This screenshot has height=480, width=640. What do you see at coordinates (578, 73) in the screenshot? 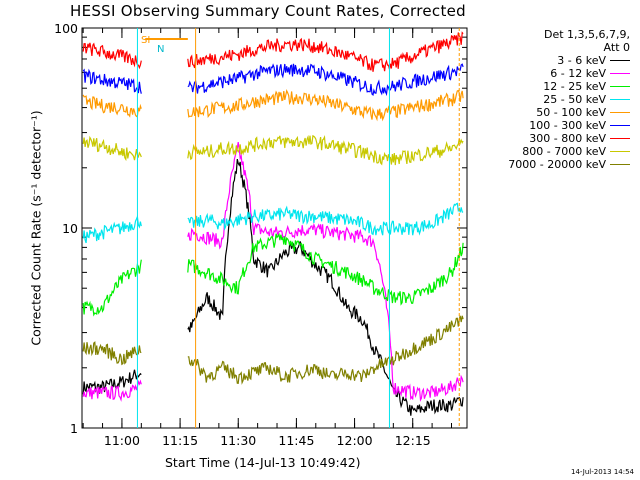
I see `legend-entry-label: 6 - 12 keV` at bounding box center [578, 73].